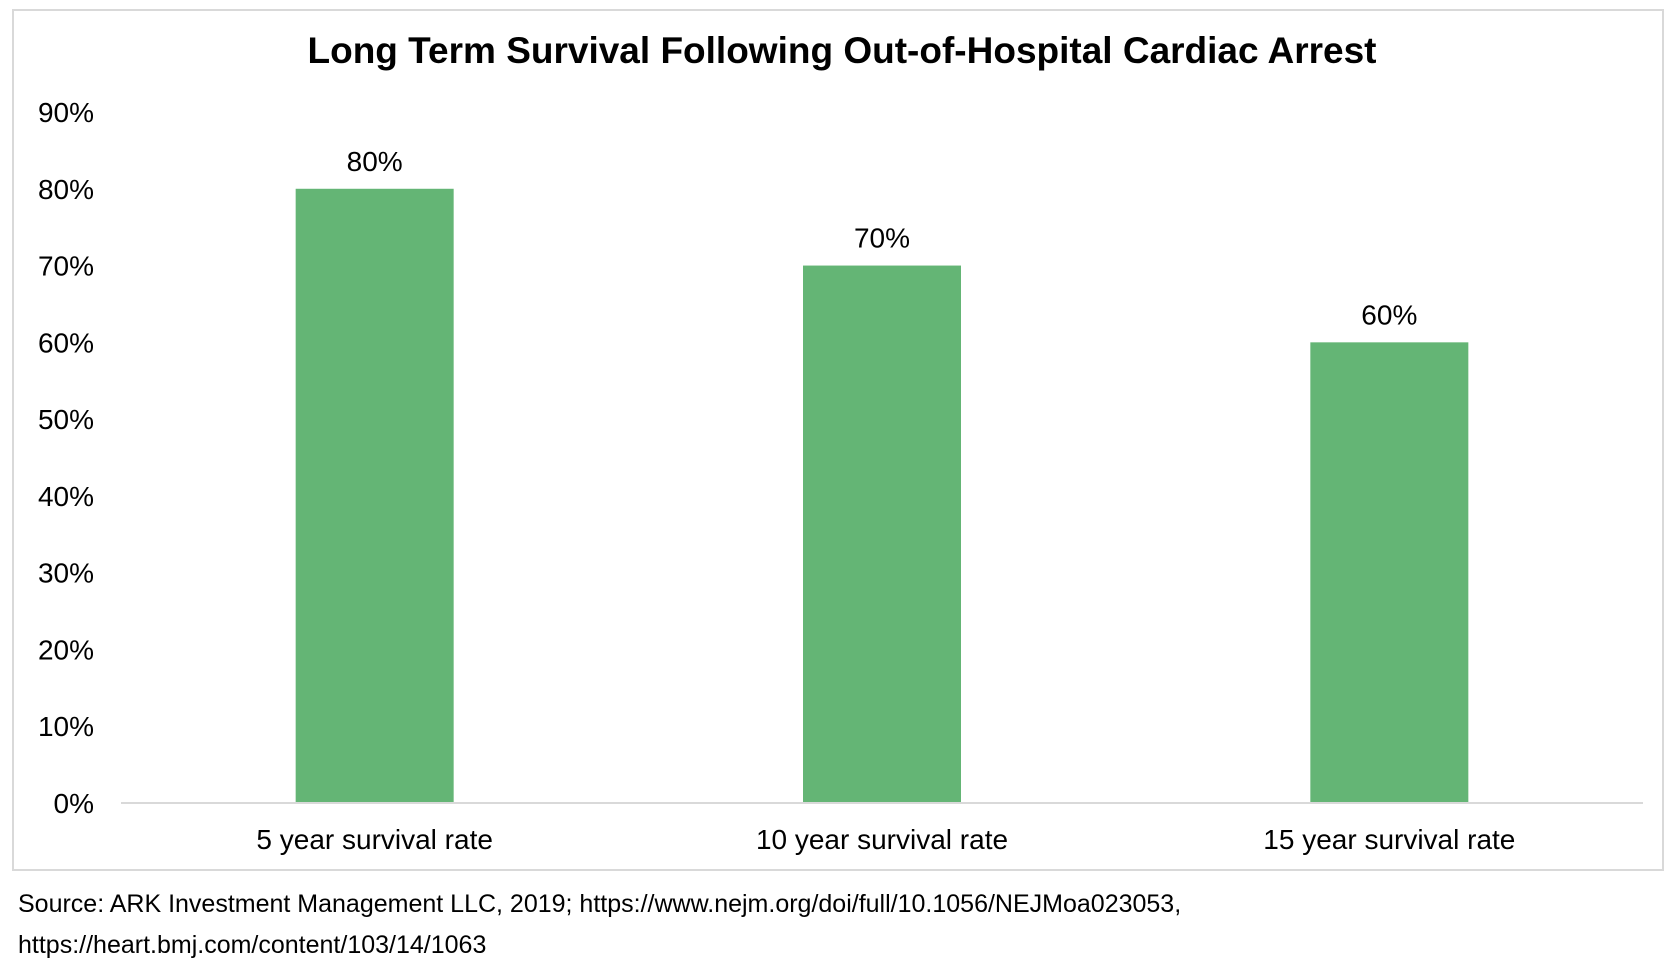 This screenshot has width=1678, height=966. What do you see at coordinates (375, 161) in the screenshot?
I see `bar-value-label: 80%` at bounding box center [375, 161].